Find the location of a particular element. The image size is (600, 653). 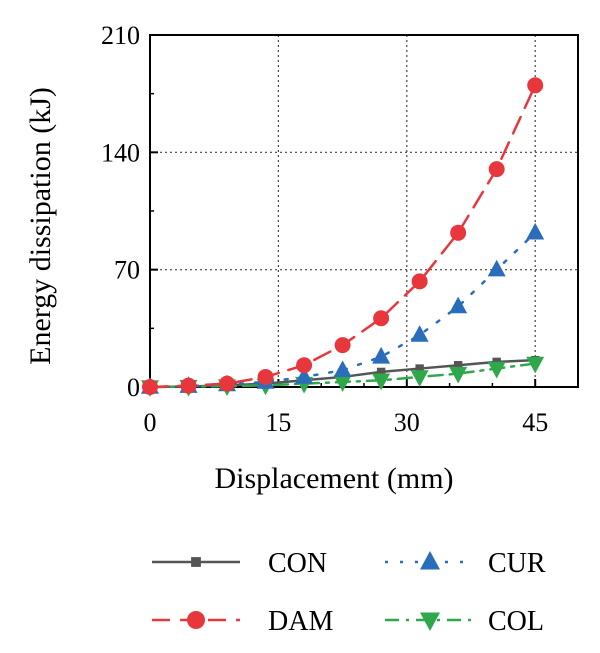

x-tick-label: 45 is located at coordinates (535, 422).